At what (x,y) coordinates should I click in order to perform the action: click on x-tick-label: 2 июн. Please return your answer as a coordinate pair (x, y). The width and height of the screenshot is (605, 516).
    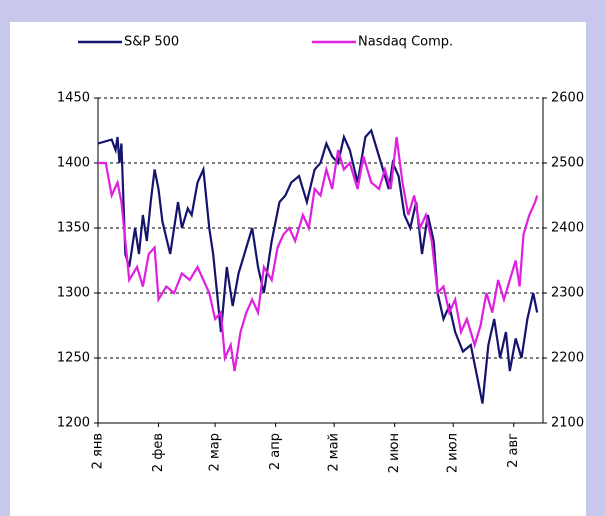
    Looking at the image, I should click on (394, 453).